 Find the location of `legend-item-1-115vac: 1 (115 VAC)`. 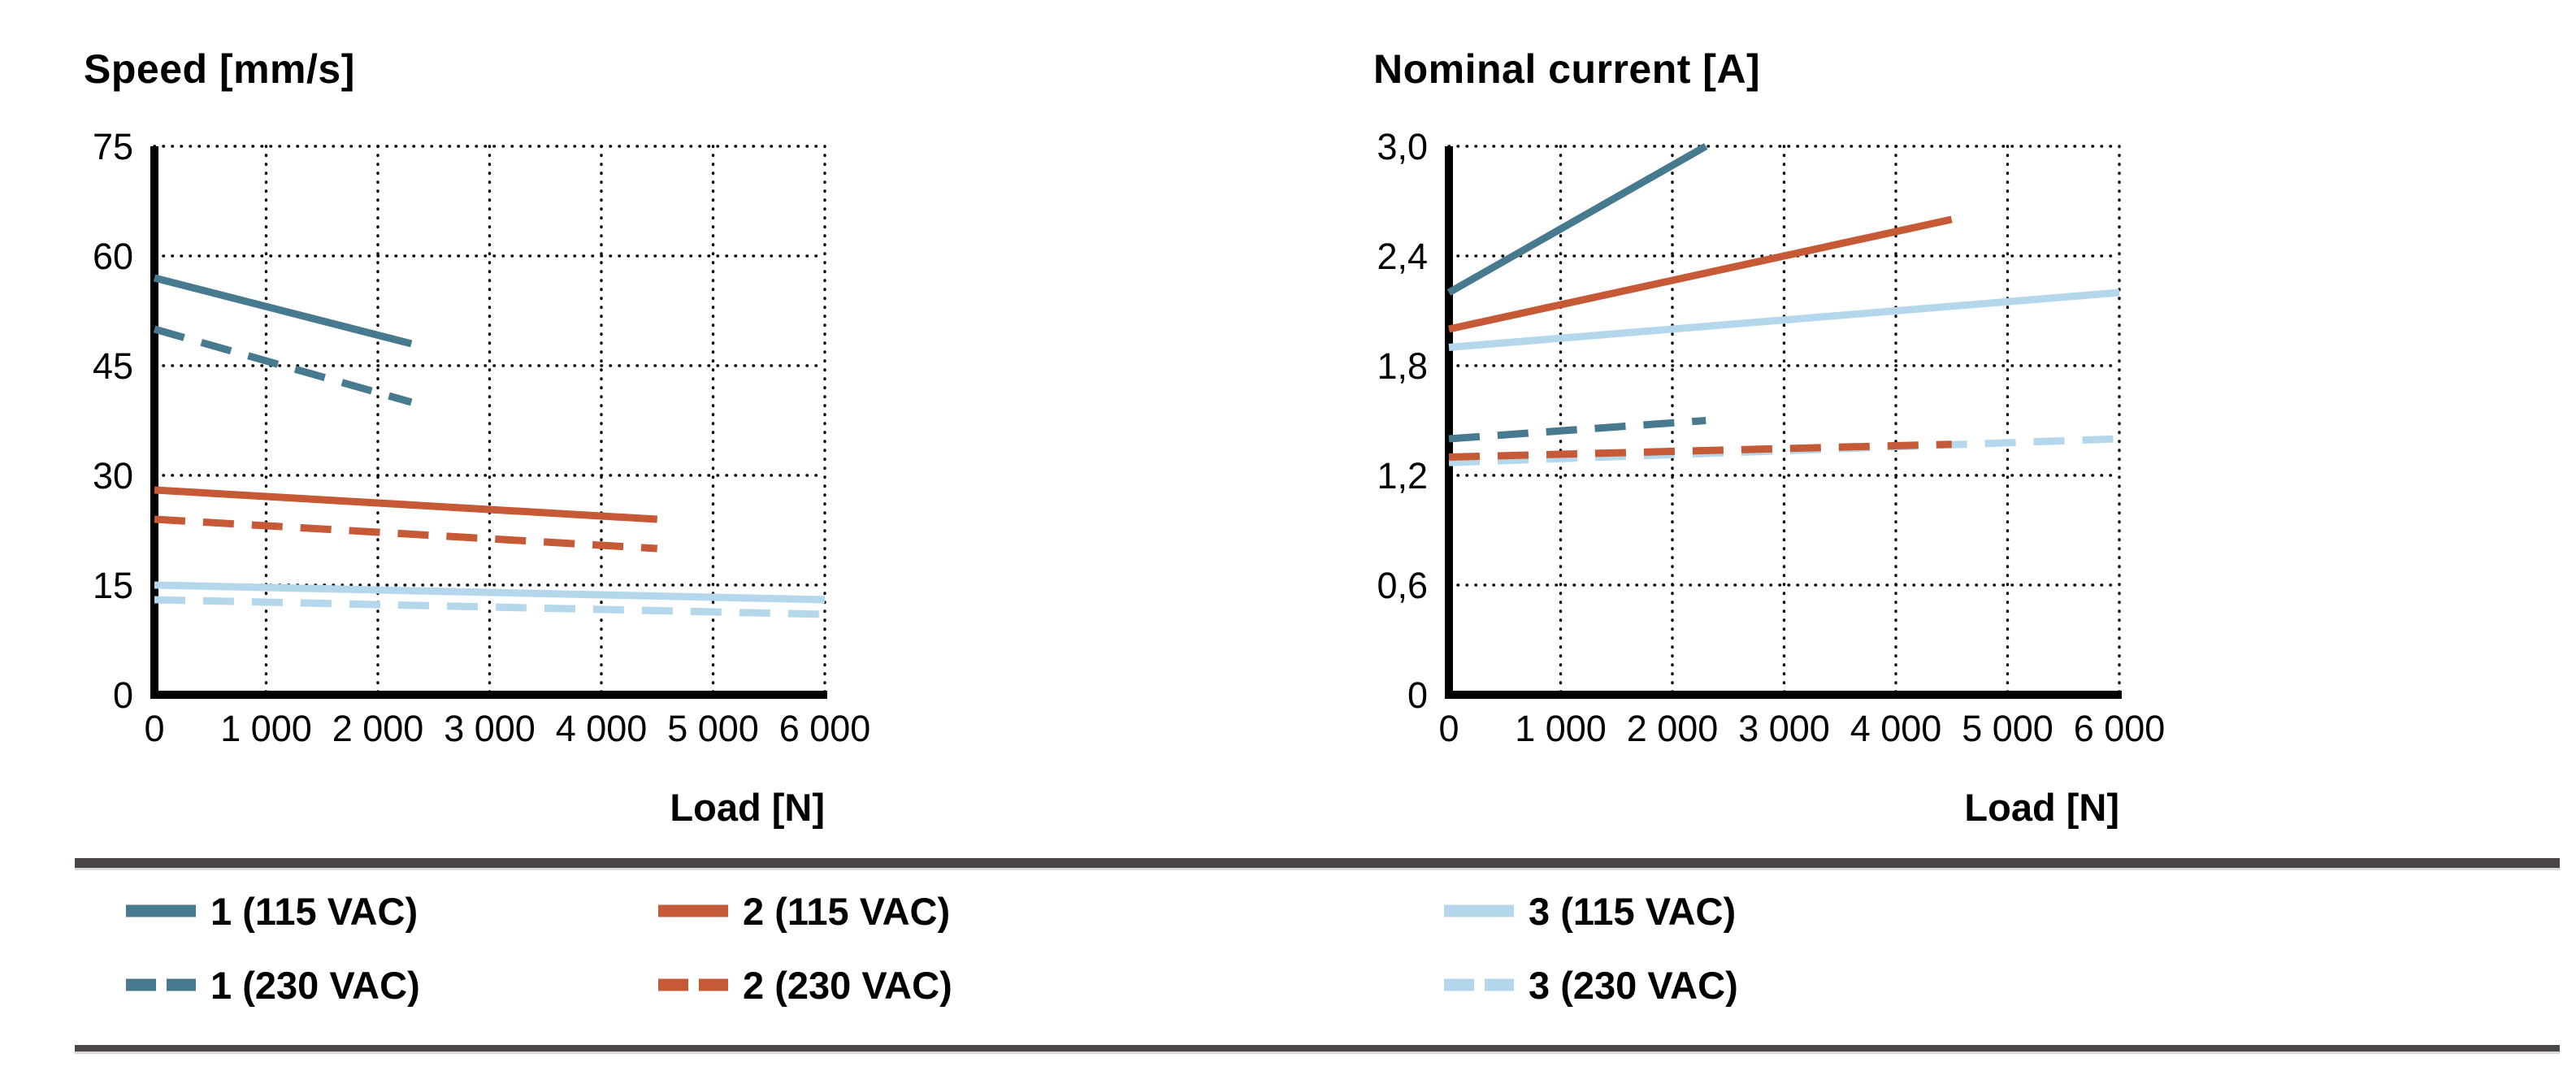

legend-item-1-115vac: 1 (115 VAC) is located at coordinates (272, 911).